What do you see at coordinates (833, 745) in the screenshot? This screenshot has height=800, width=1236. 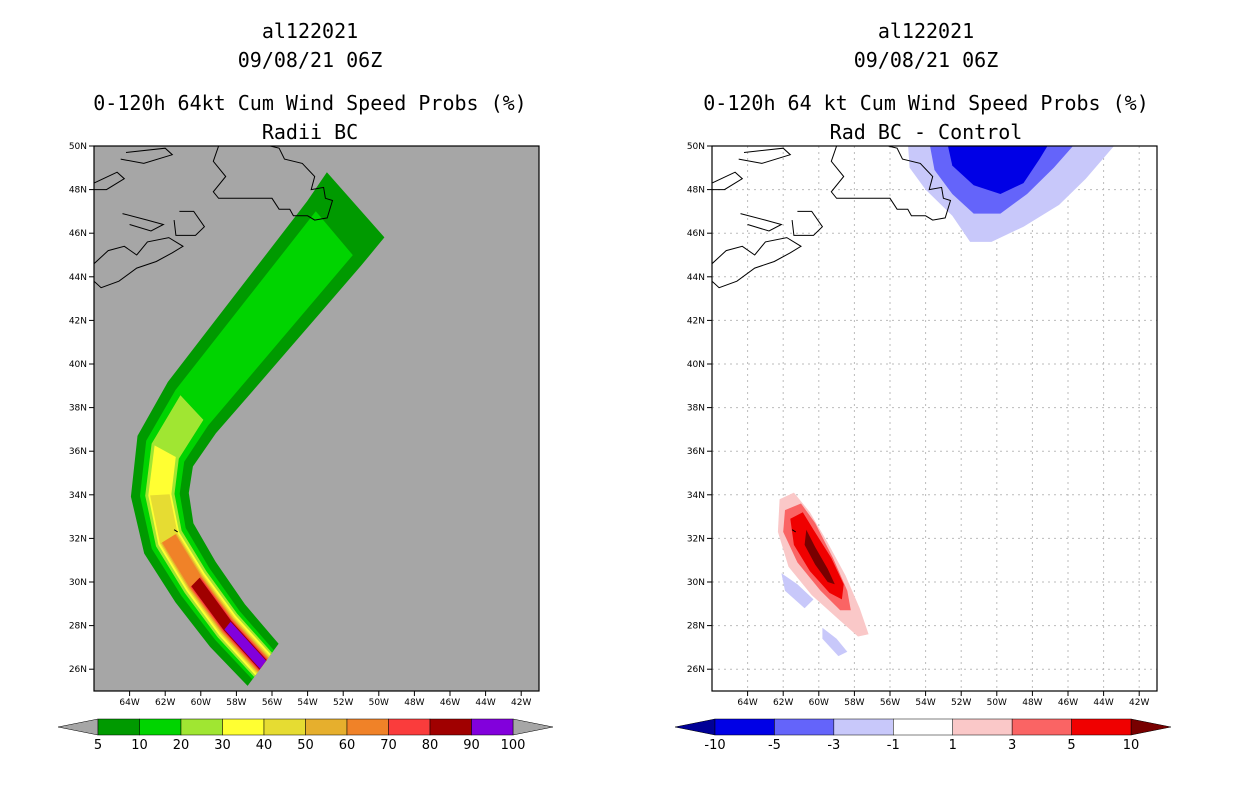 I see `right-colorbar-label: -3` at bounding box center [833, 745].